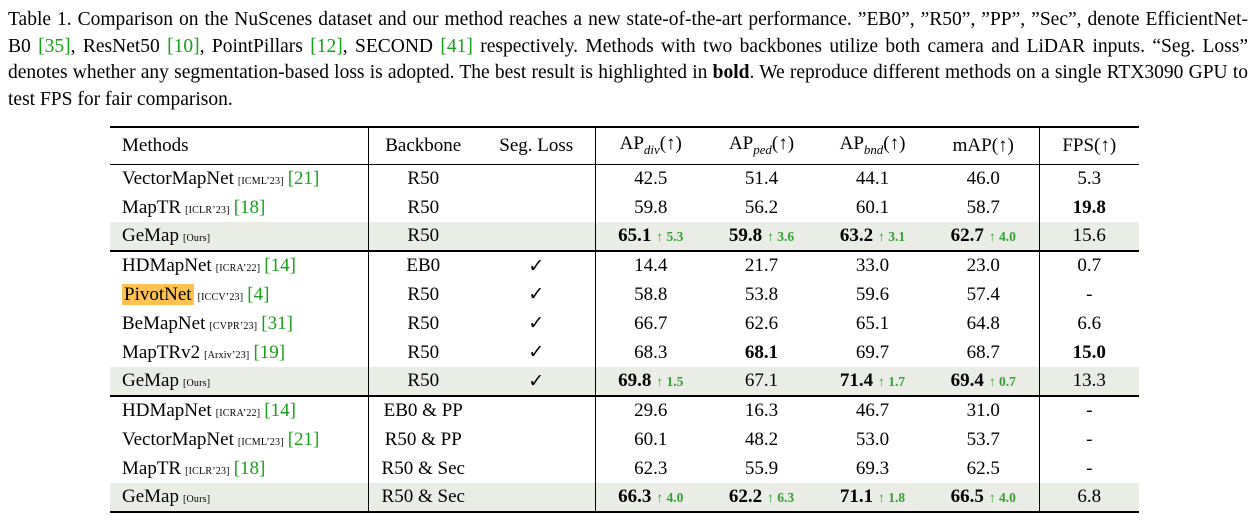 This screenshot has width=1256, height=525. Describe the element at coordinates (119, 46) in the screenshot. I see `caption-text: , ResNet50` at that location.